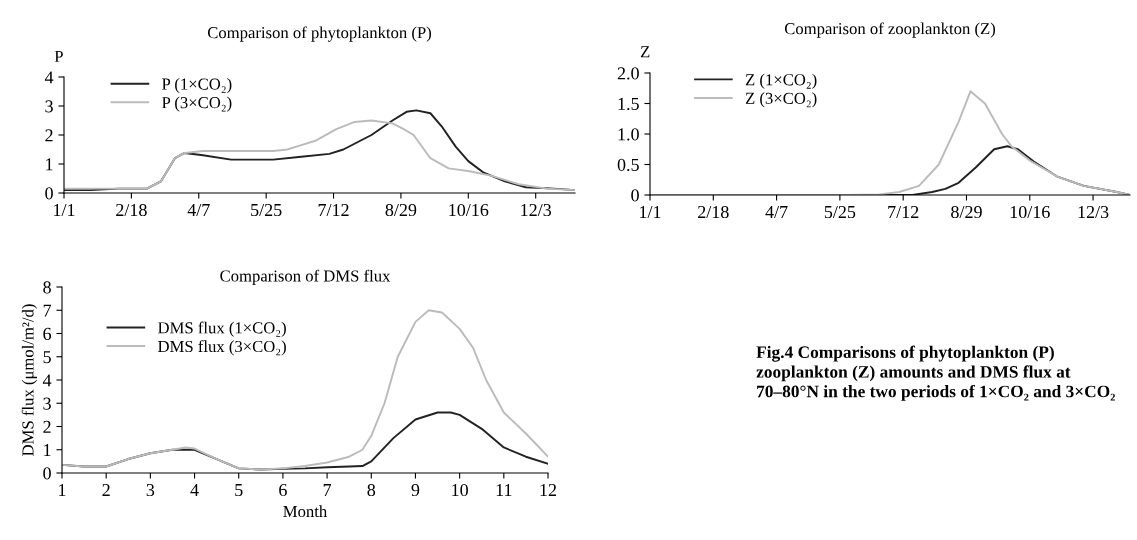  I want to click on x-tick-label: 8, so click(371, 490).